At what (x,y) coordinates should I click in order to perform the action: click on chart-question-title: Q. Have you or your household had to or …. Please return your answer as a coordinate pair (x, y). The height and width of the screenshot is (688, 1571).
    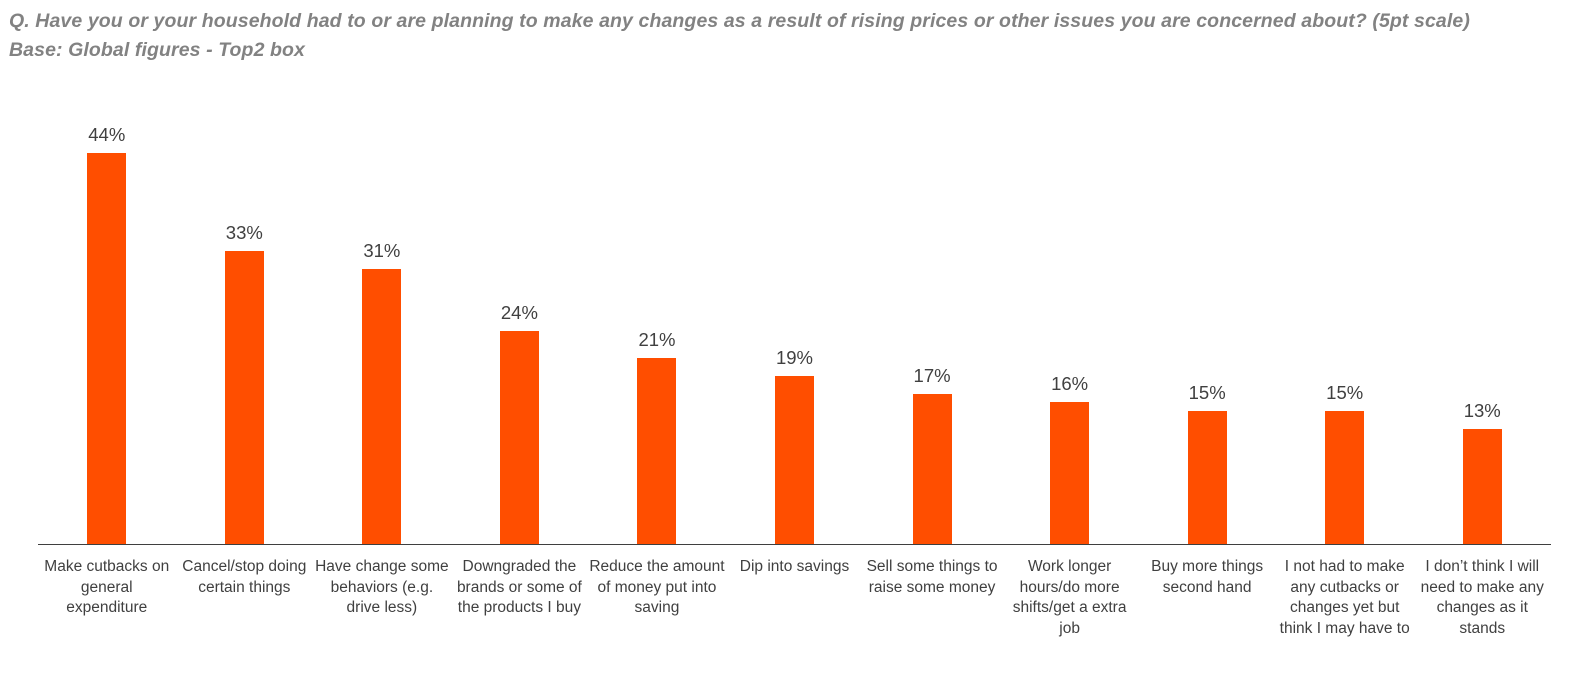
    Looking at the image, I should click on (739, 21).